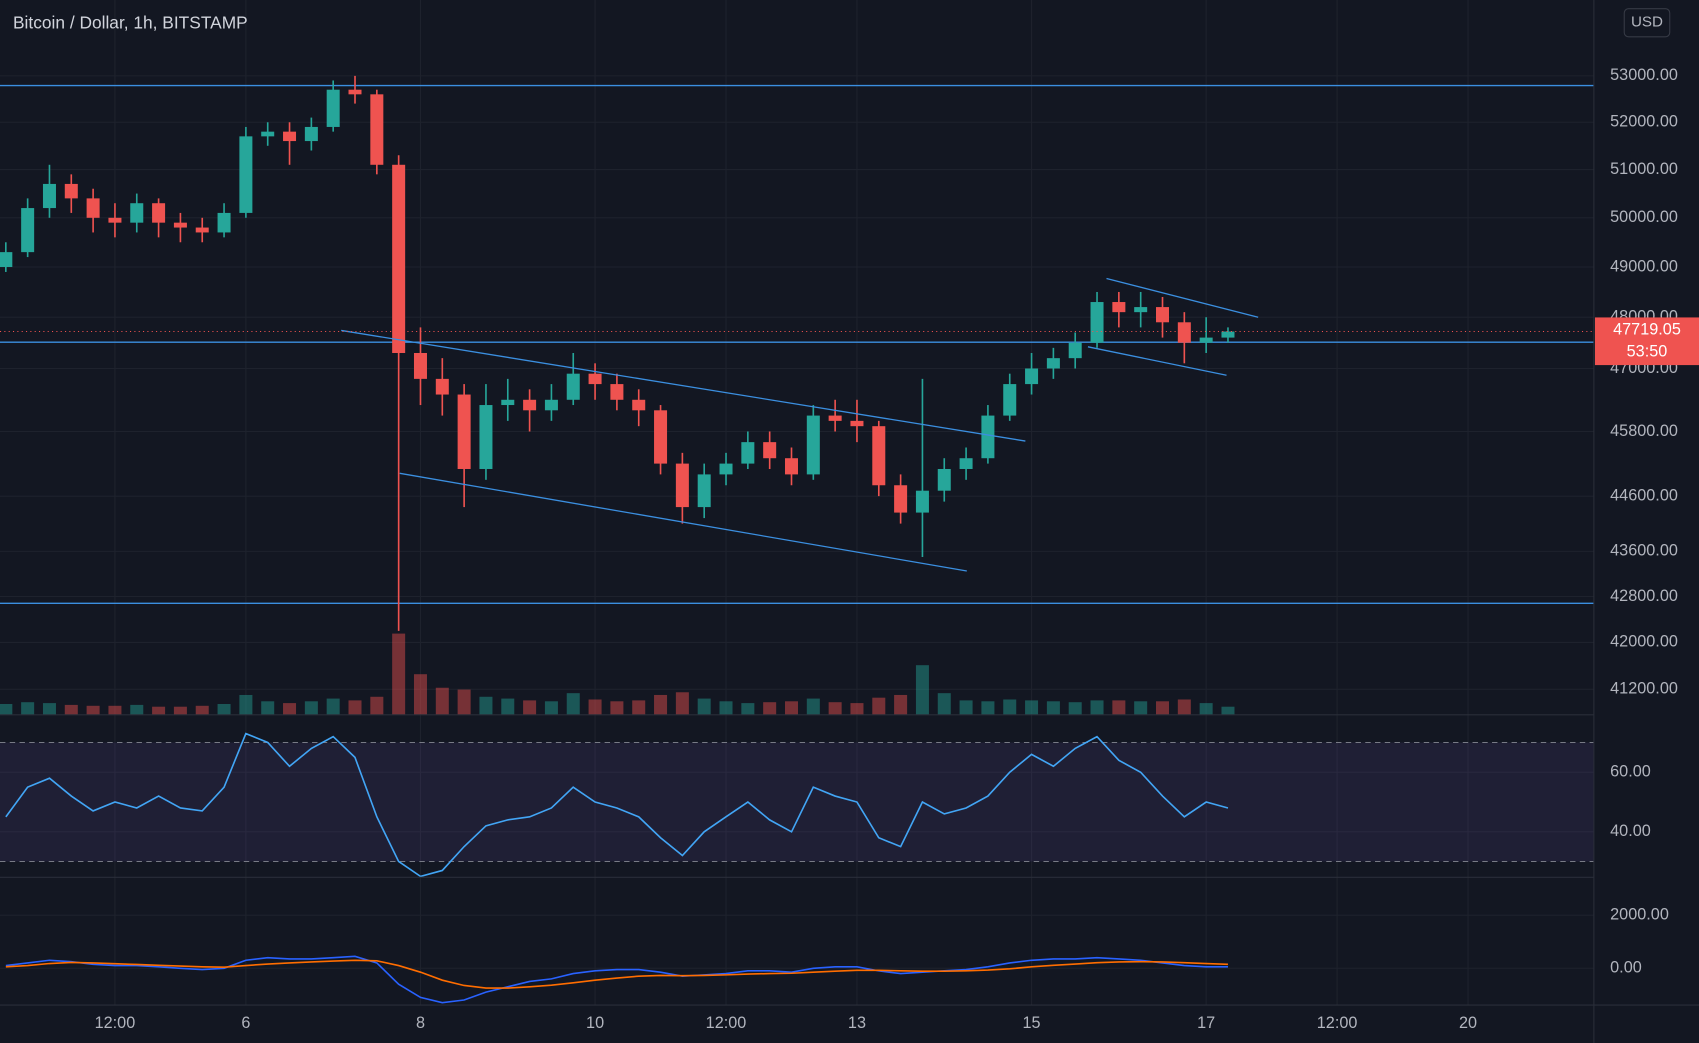 Image resolution: width=1699 pixels, height=1043 pixels. I want to click on y-tick-label: 44600.00, so click(1644, 495).